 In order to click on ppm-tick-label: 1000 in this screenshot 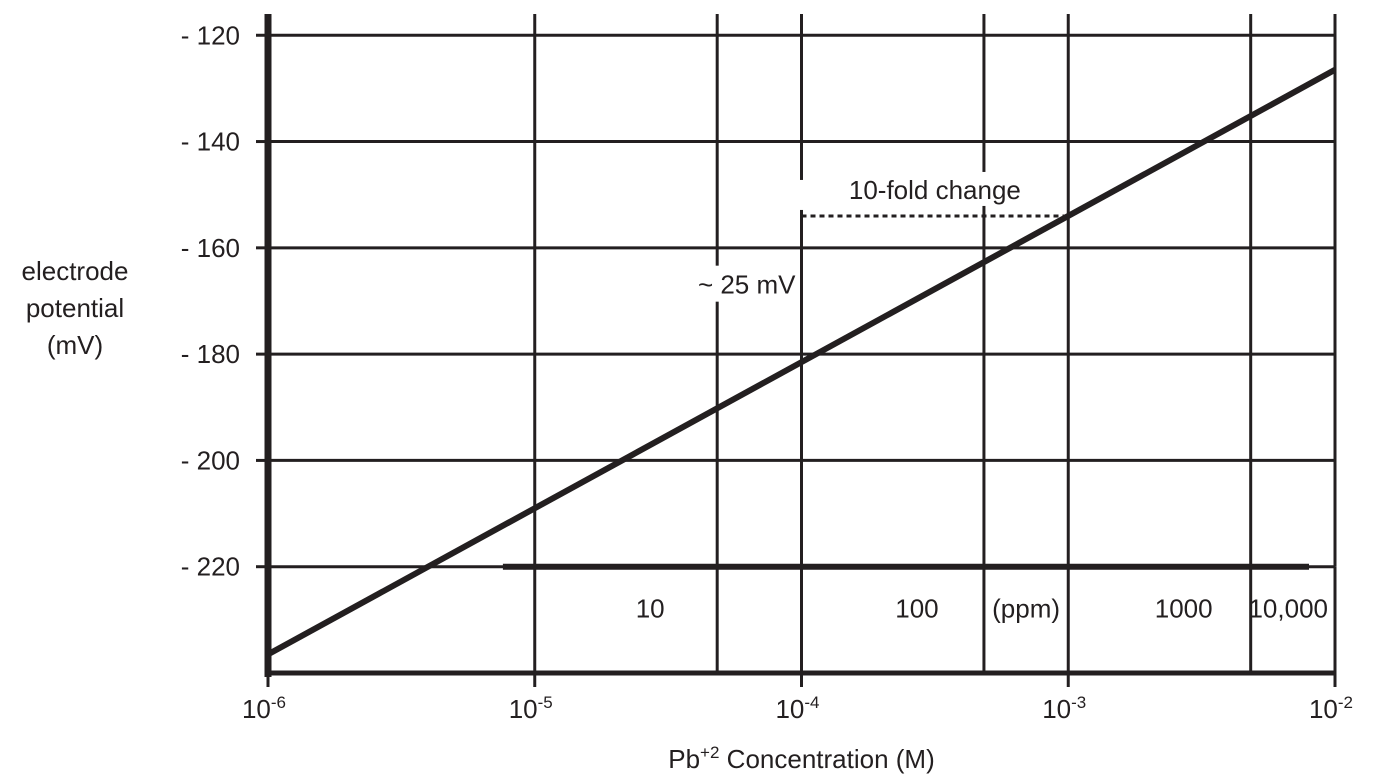, I will do `click(1184, 609)`.